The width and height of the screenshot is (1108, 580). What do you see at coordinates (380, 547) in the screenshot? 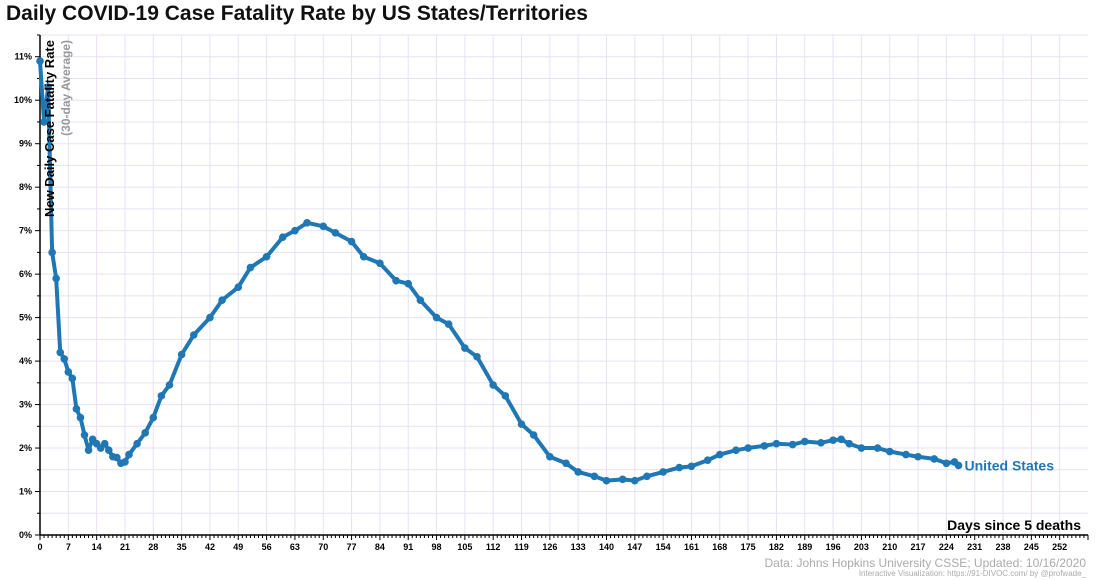
I see `x-tick-label: 84` at bounding box center [380, 547].